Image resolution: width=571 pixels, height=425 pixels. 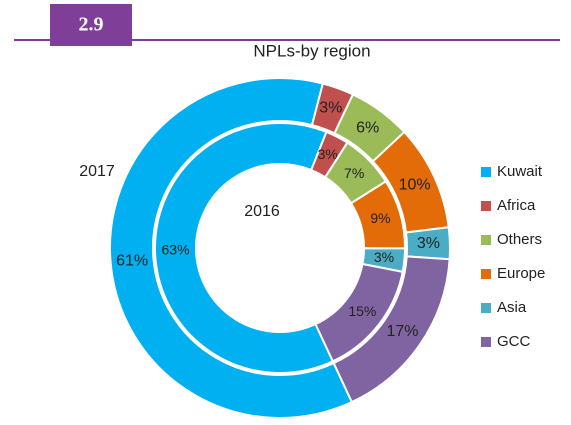 I want to click on outer-ring-label: 2017, so click(x=97, y=171).